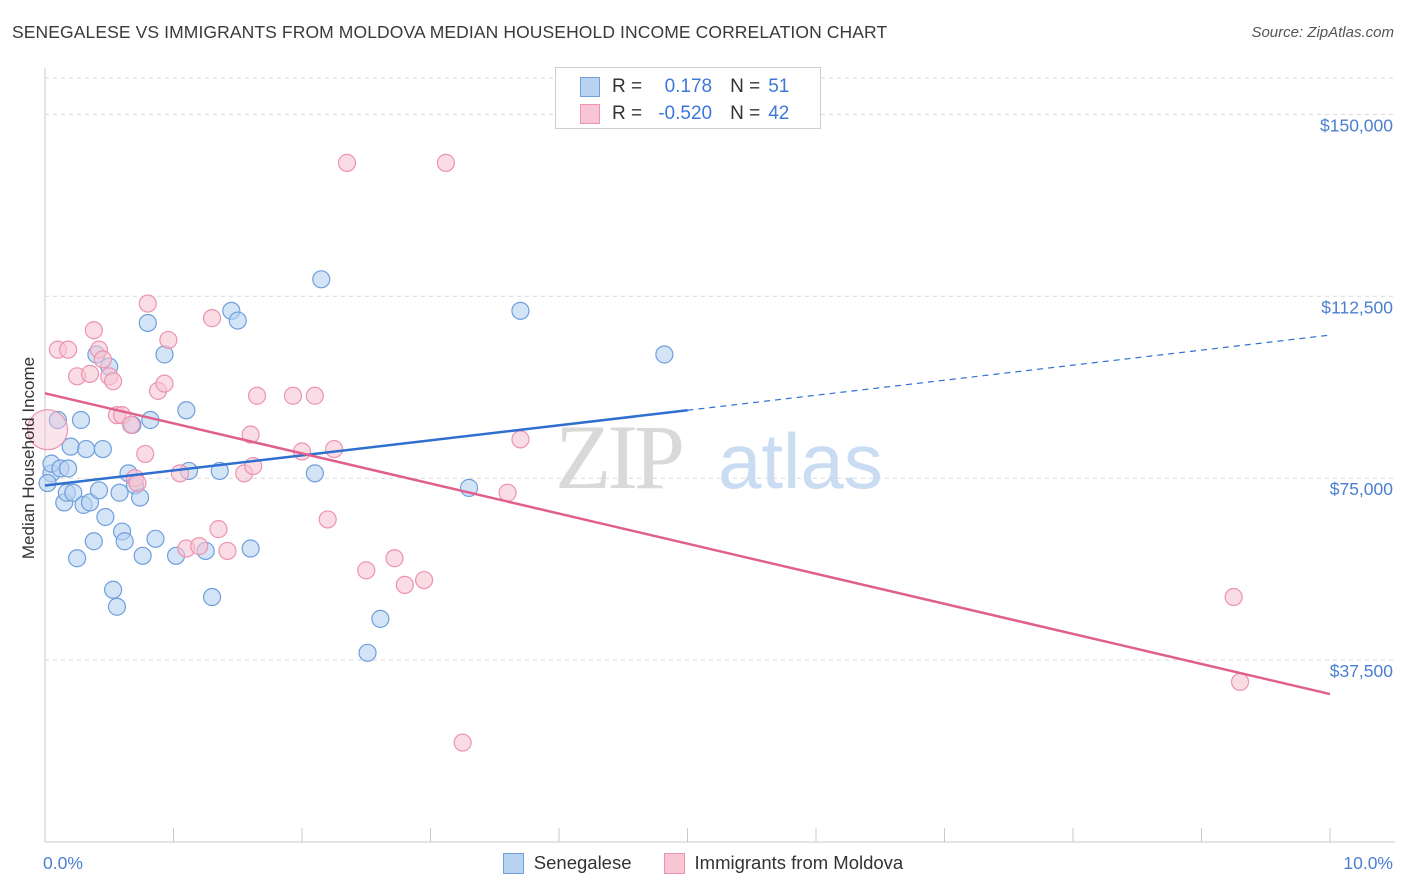  What do you see at coordinates (800, 461) in the screenshot?
I see `watermark-atlas: atlas` at bounding box center [800, 461].